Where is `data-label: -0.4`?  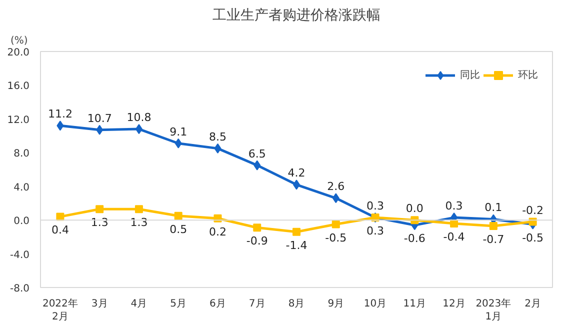 data-label: -0.4 is located at coordinates (454, 237).